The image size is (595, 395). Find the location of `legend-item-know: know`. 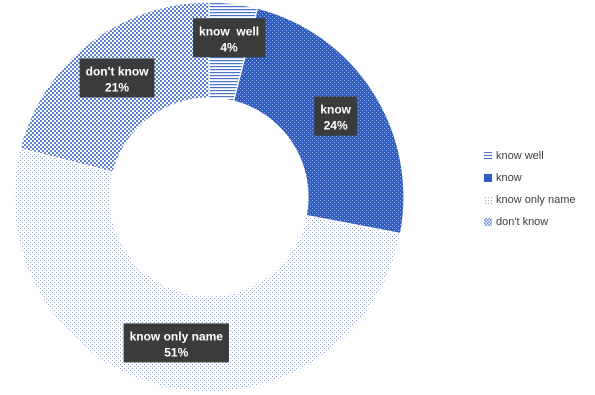

legend-item-know: know is located at coordinates (530, 178).